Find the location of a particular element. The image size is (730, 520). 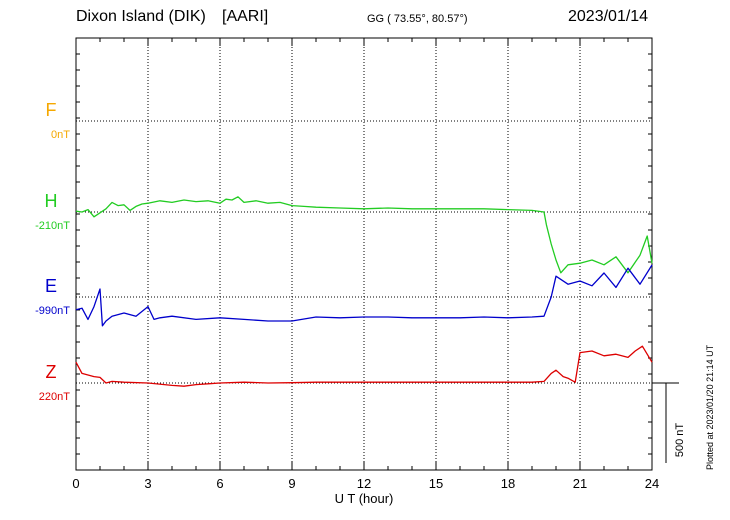

channel-label-e: E is located at coordinates (51, 286).